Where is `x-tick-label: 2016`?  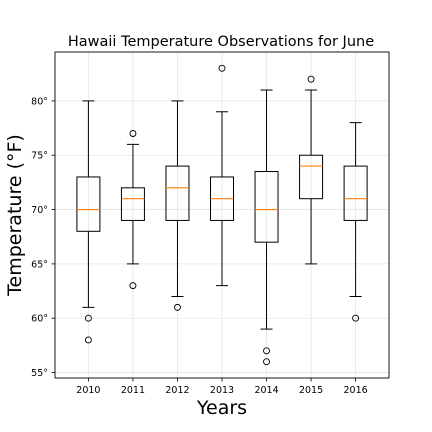 x-tick-label: 2016 is located at coordinates (356, 390).